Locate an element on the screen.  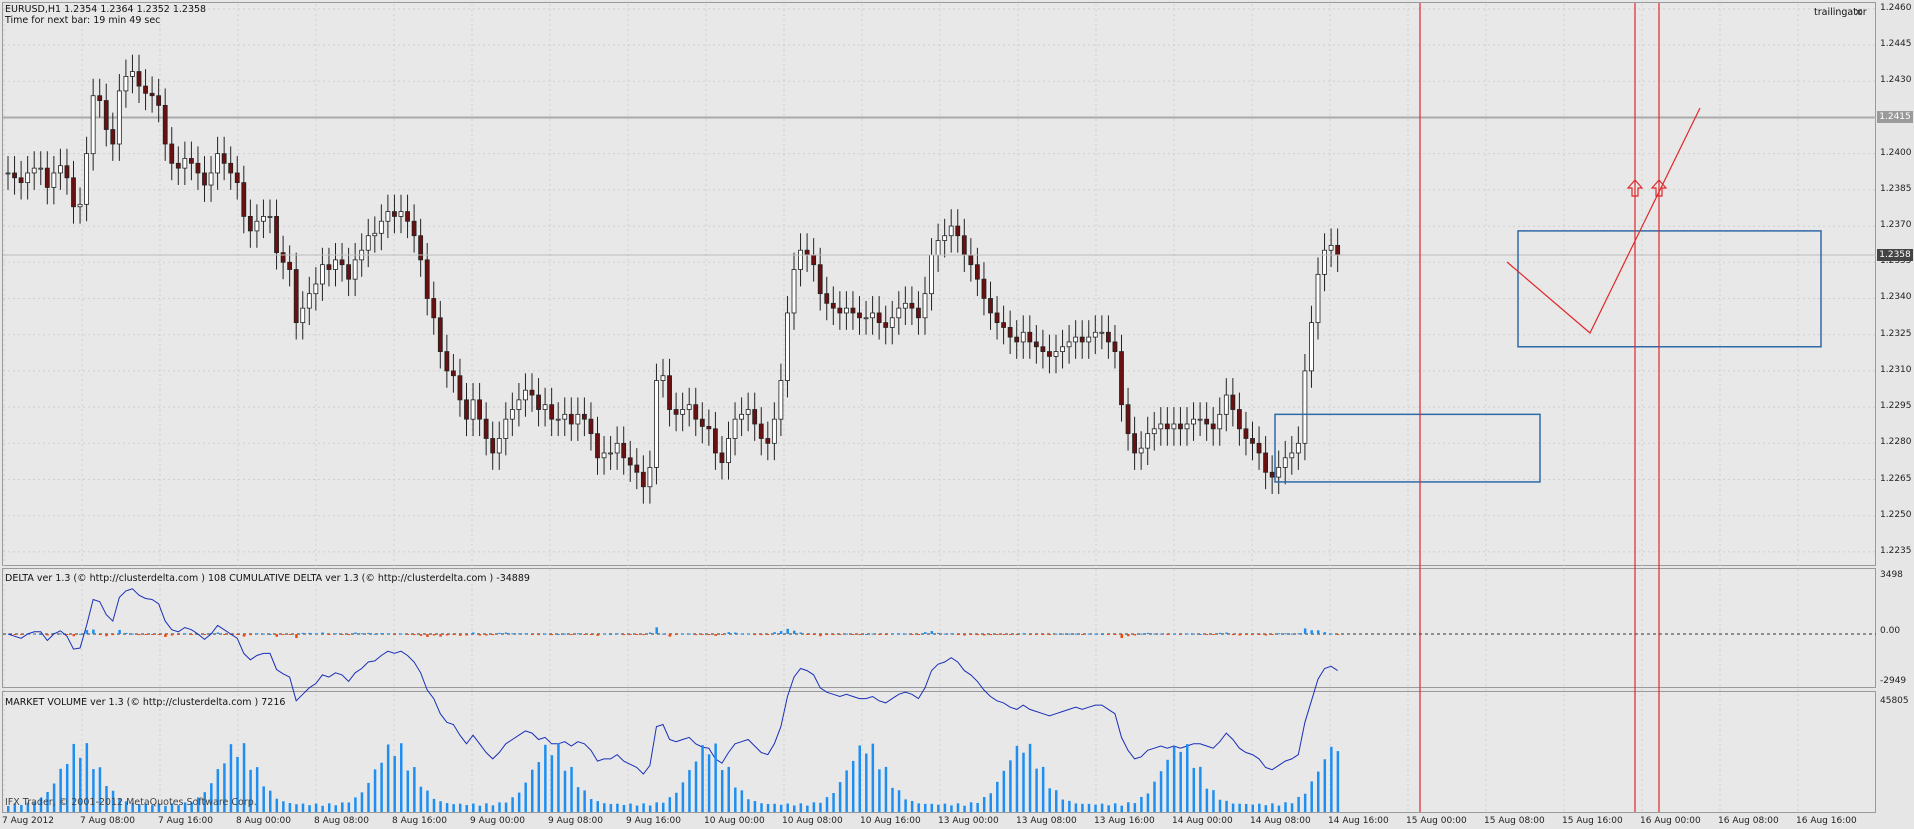
time-tick-label: 16 Aug 16:00 is located at coordinates (1826, 821).